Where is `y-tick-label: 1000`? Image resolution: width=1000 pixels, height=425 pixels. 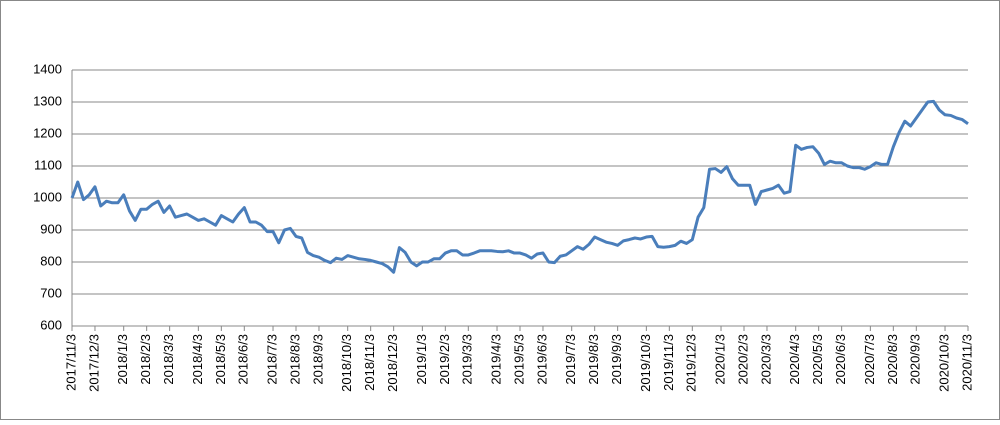
y-tick-label: 1000 is located at coordinates (47, 196).